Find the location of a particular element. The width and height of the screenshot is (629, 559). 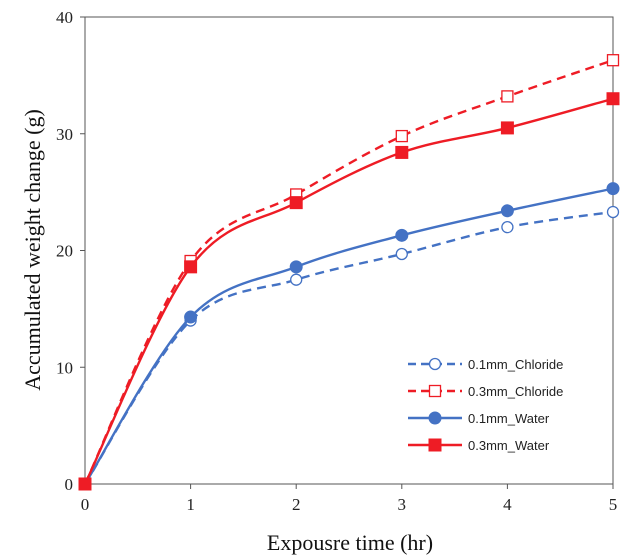

x-tick-label: 5 is located at coordinates (613, 504).